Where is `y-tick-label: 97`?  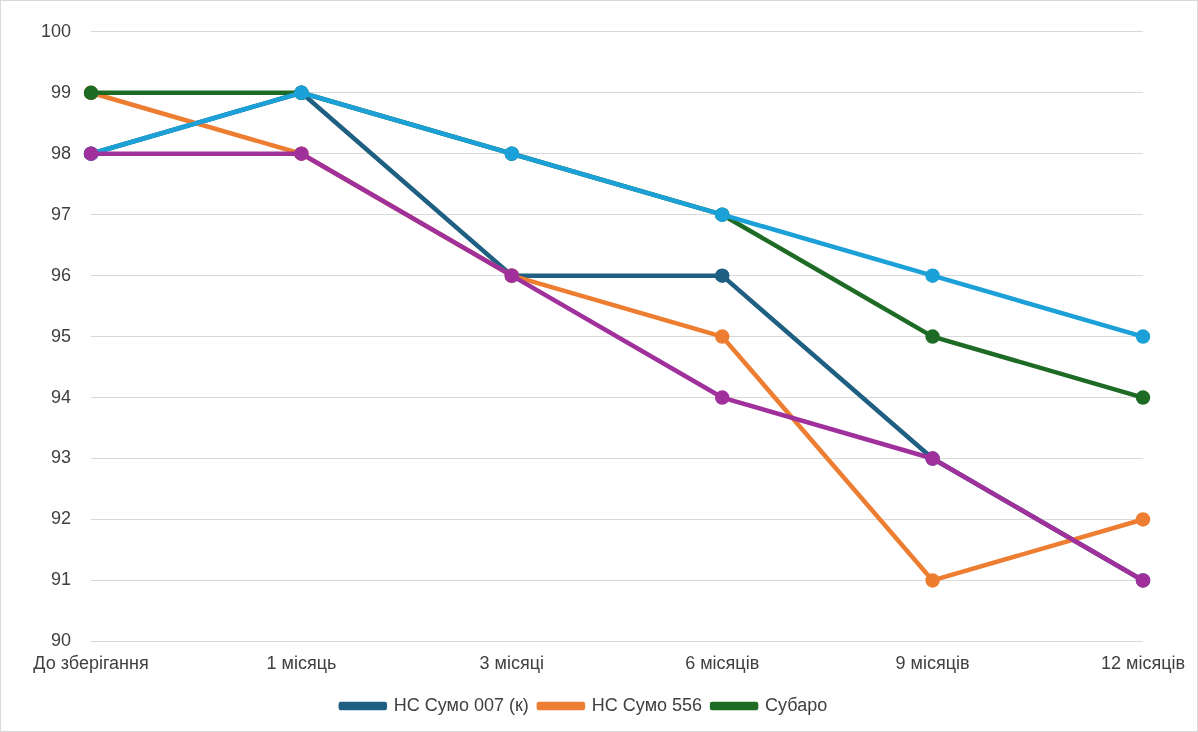
y-tick-label: 97 is located at coordinates (61, 213).